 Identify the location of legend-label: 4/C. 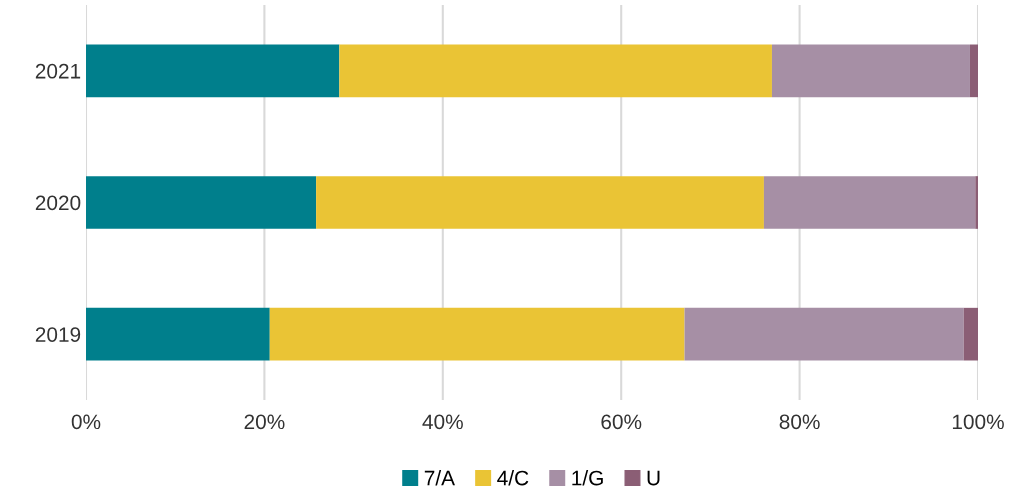
(513, 478).